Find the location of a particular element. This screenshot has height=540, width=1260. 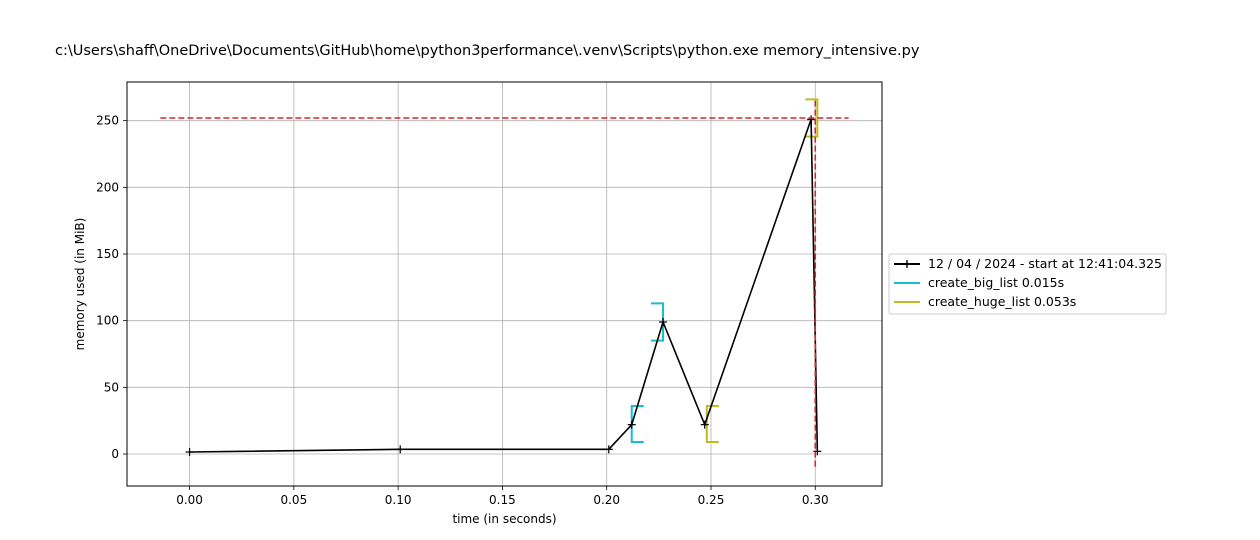

legend-entry: create_big_list 0.015s is located at coordinates (979, 282).